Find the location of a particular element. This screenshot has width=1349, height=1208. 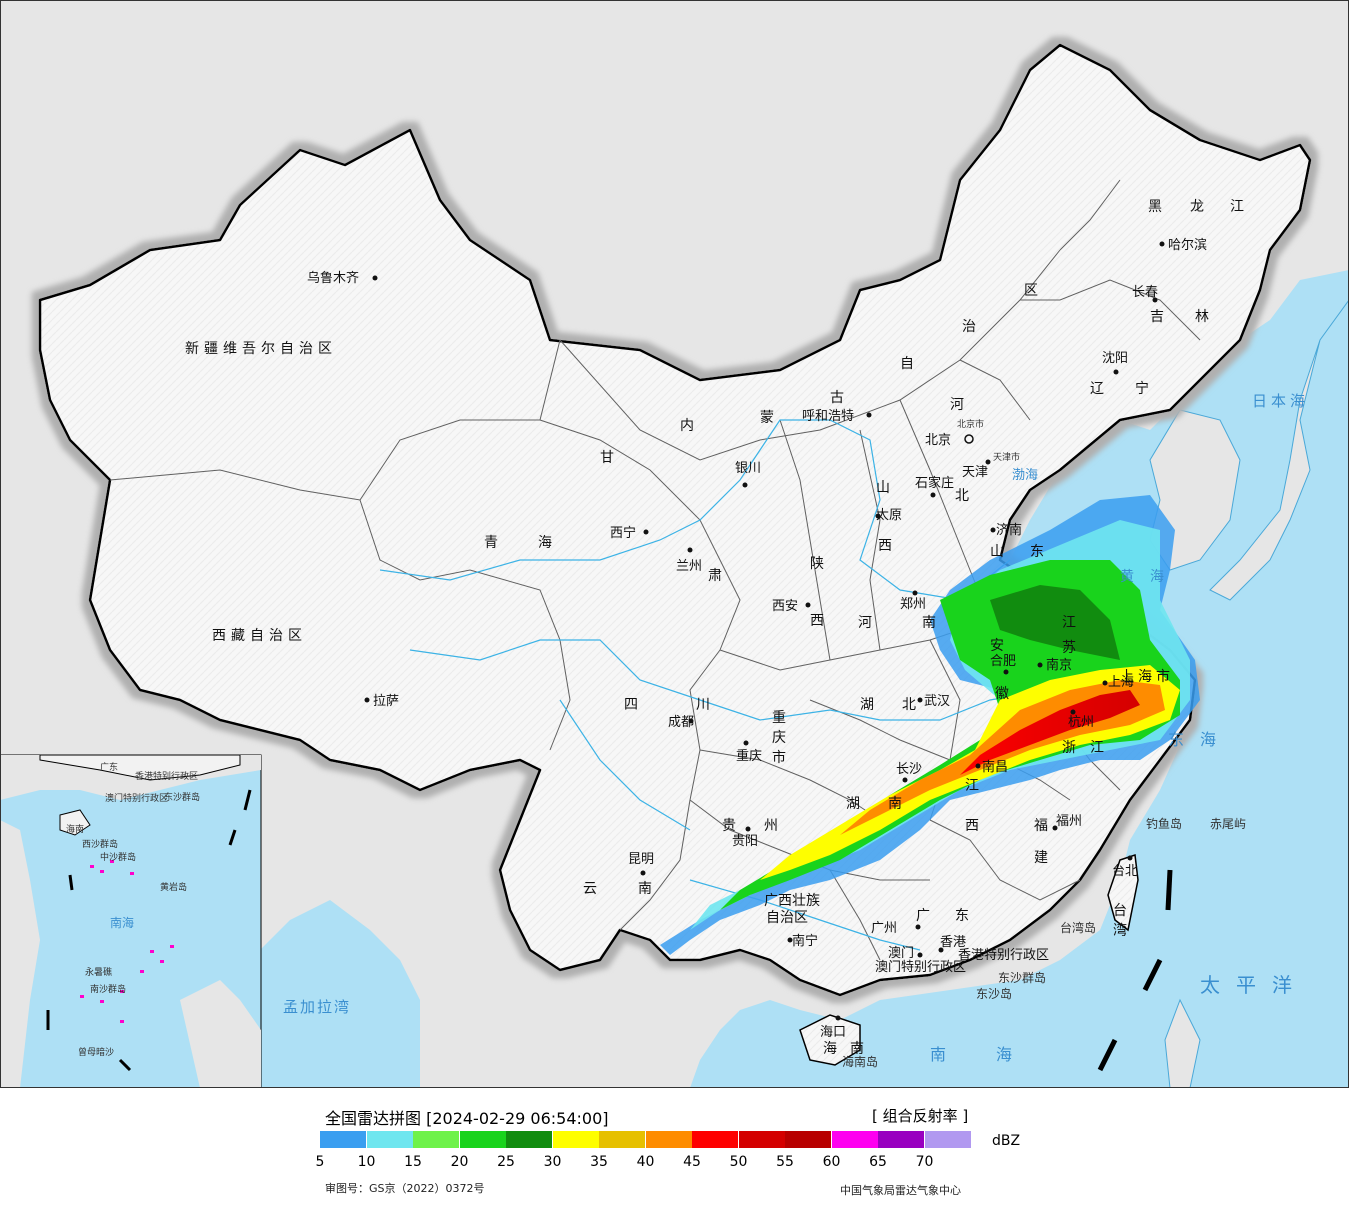

city-label: 西安 is located at coordinates (785, 606).